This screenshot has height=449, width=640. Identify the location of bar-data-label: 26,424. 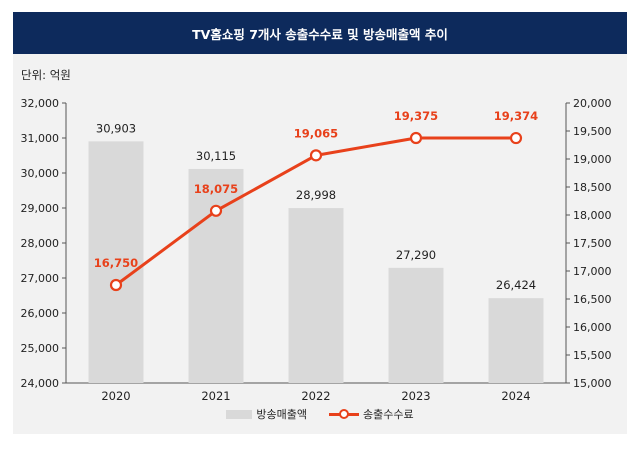
(516, 285).